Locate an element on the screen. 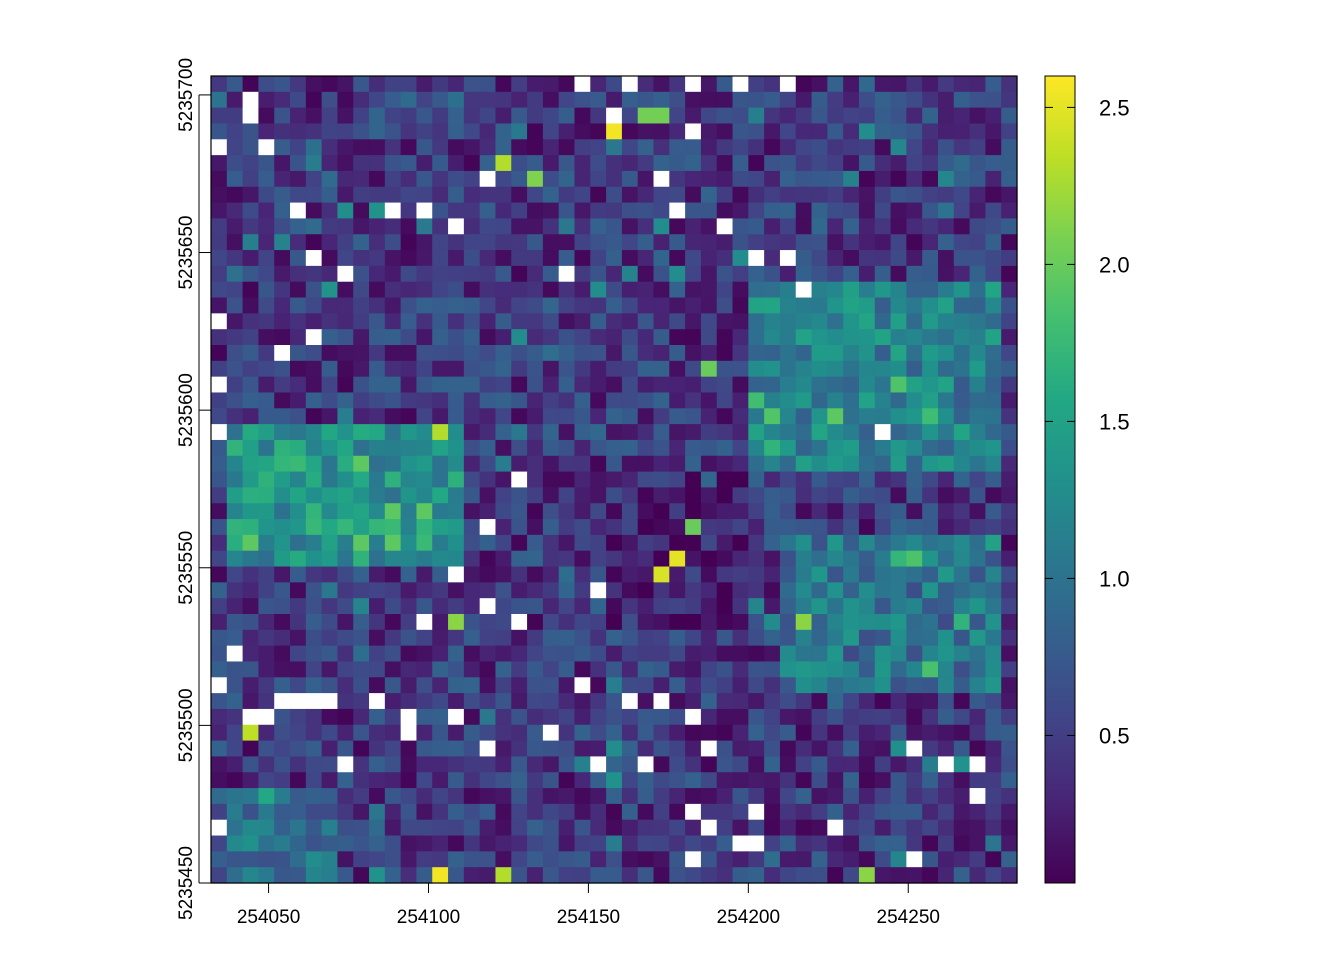  colorbar-gradient is located at coordinates (1060, 479).